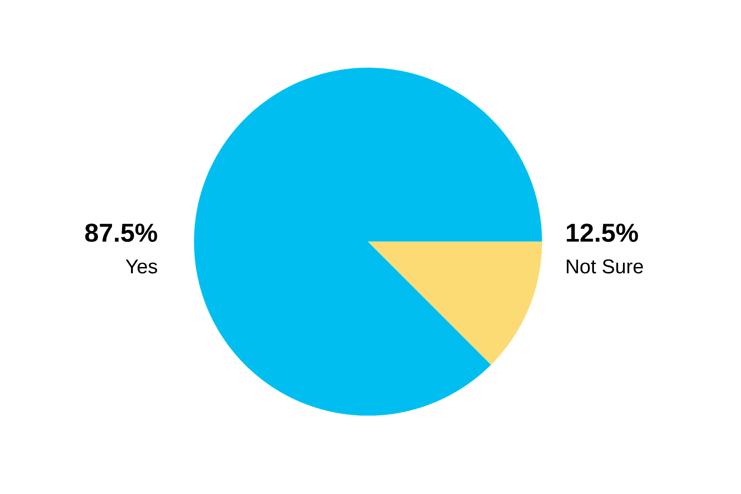  I want to click on data-label: 12.5%, so click(602, 233).